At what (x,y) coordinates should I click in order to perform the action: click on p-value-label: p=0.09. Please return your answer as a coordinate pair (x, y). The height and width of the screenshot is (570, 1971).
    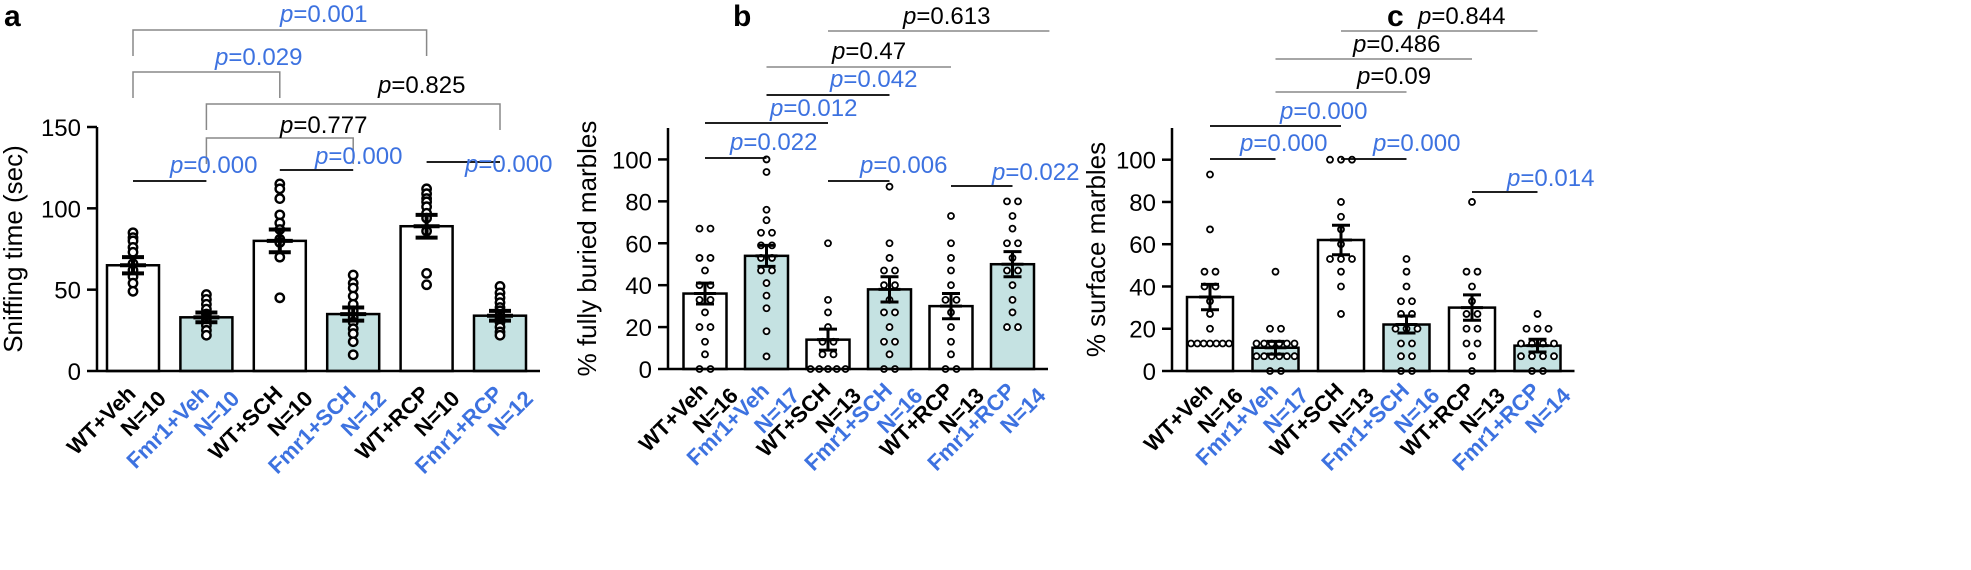
    Looking at the image, I should click on (1393, 76).